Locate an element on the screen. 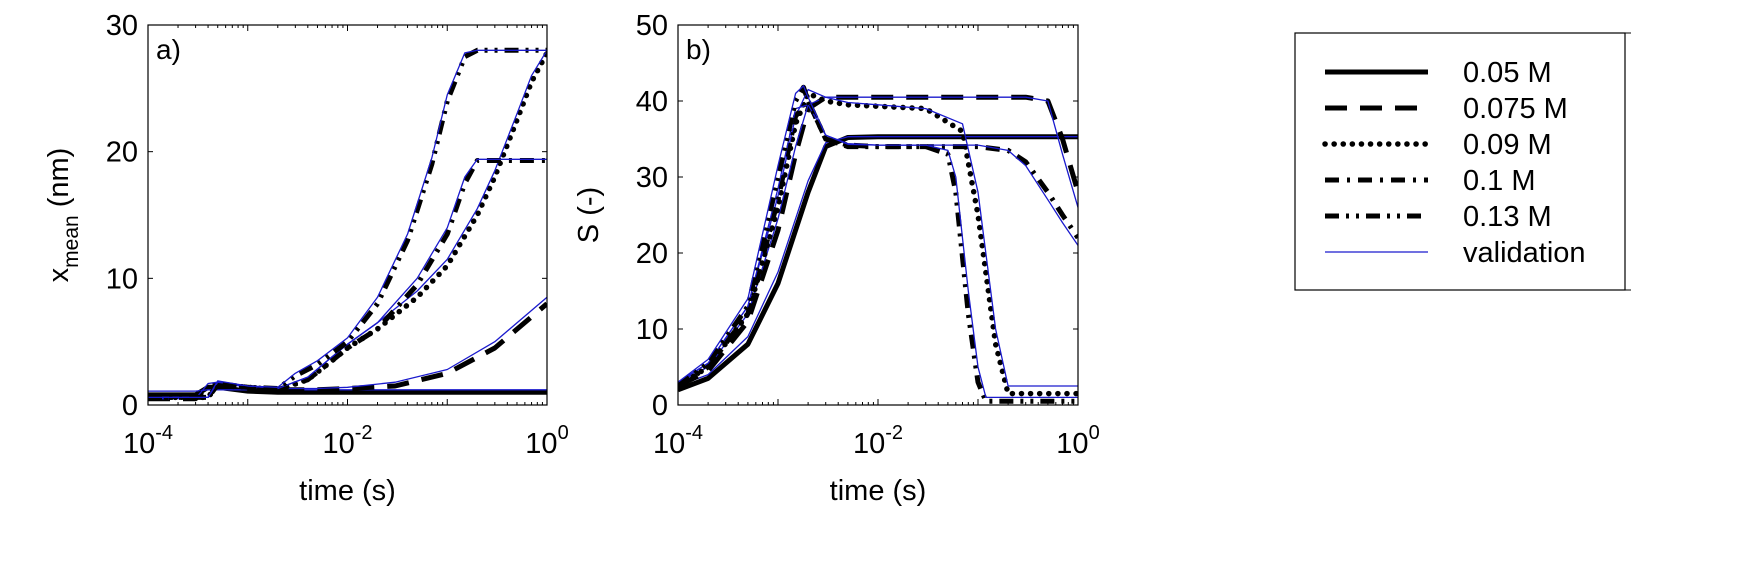  y-axis-label: S (-) is located at coordinates (589, 215).